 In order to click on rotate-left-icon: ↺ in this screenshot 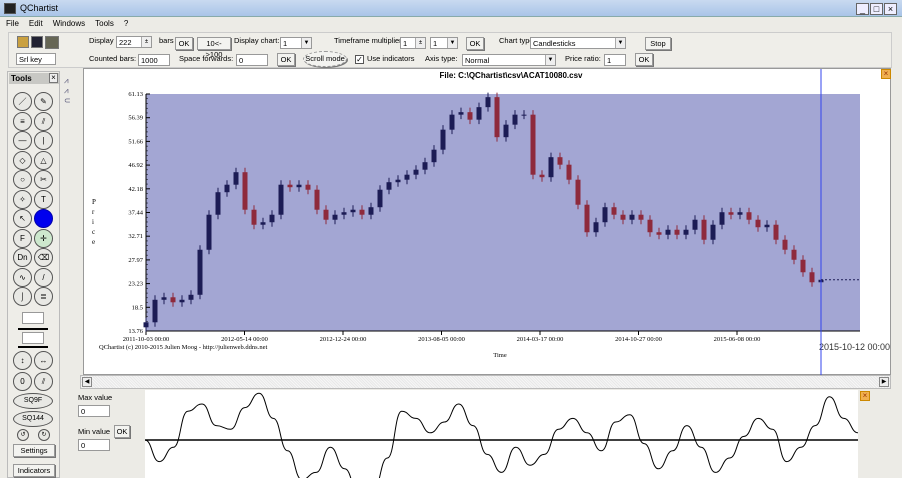, I will do `click(23, 435)`.